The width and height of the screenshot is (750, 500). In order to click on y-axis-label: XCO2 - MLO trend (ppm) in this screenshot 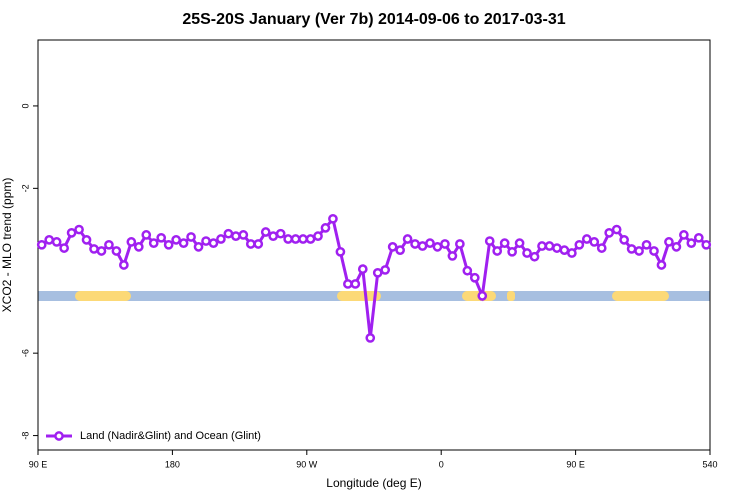, I will do `click(7, 245)`.